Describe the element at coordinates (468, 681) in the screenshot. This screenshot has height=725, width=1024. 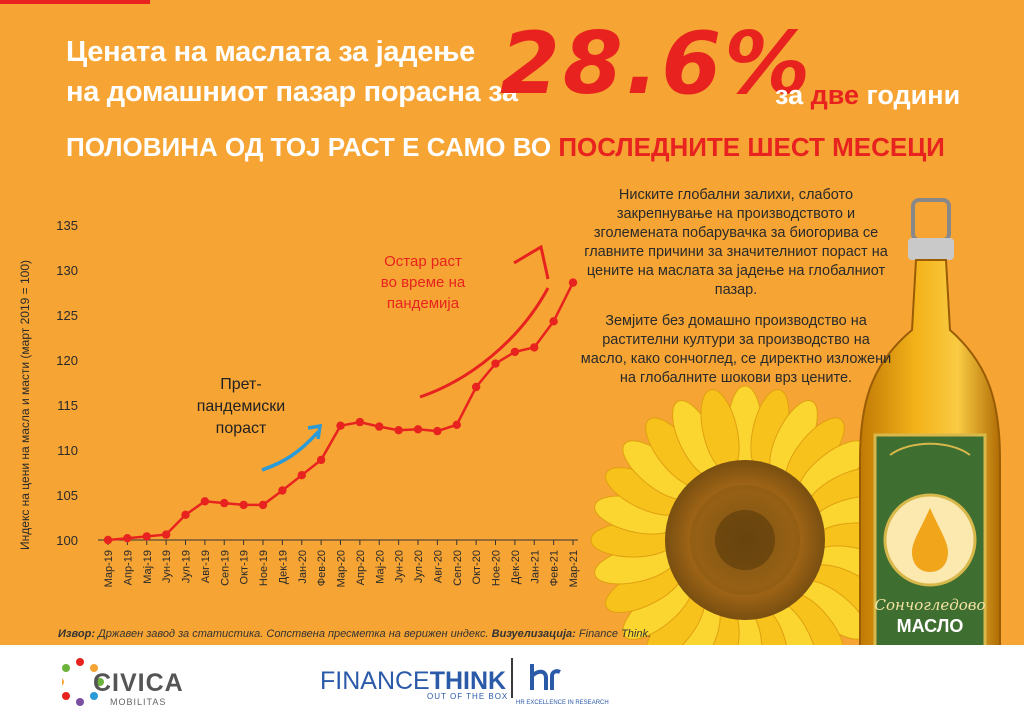
I see `financethink-b: THINK` at that location.